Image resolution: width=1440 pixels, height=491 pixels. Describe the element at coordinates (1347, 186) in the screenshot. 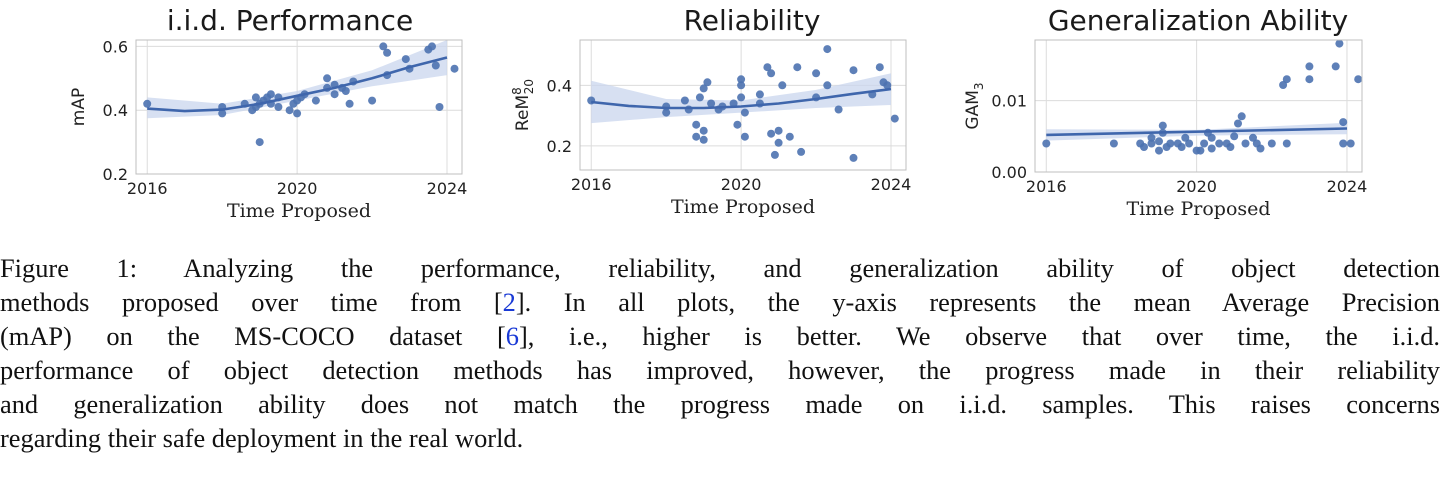

I see `x-tick-label: 2024` at that location.